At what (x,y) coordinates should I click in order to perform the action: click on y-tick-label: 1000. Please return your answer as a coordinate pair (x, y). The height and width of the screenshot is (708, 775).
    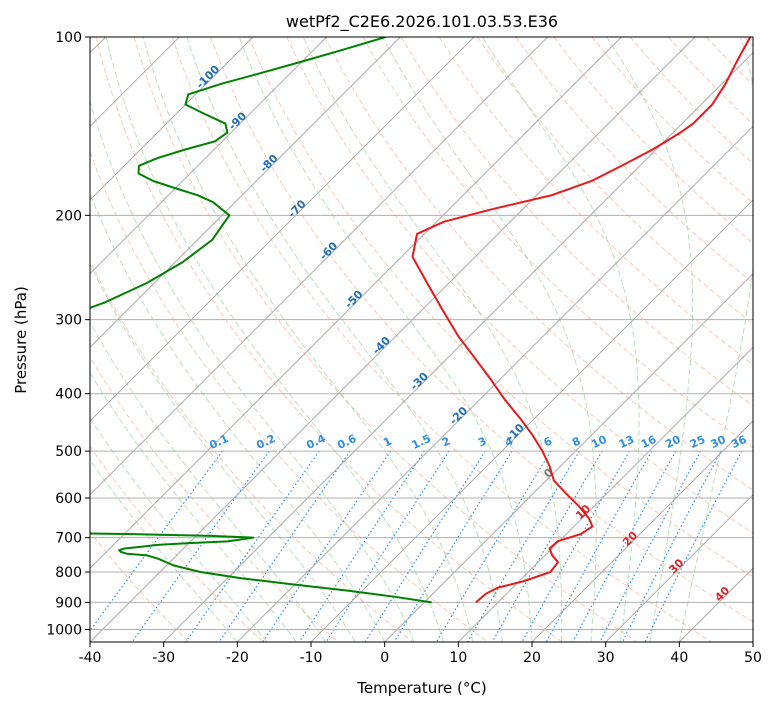
    Looking at the image, I should click on (64, 630).